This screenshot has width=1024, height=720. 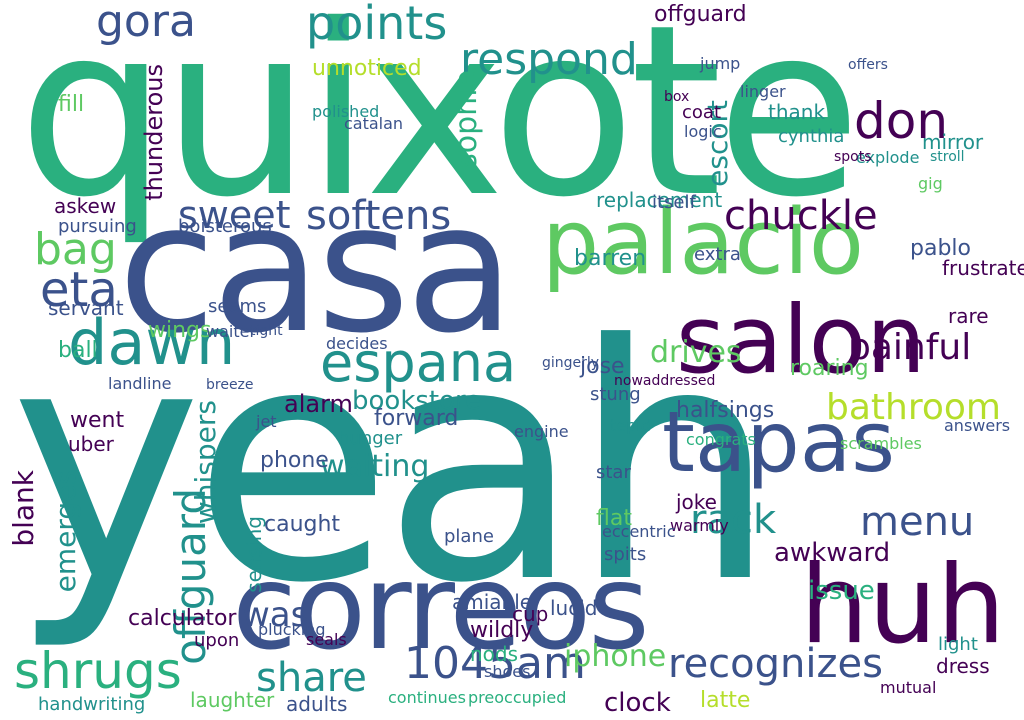 I want to click on word-brunch: sophie, so click(x=466, y=119).